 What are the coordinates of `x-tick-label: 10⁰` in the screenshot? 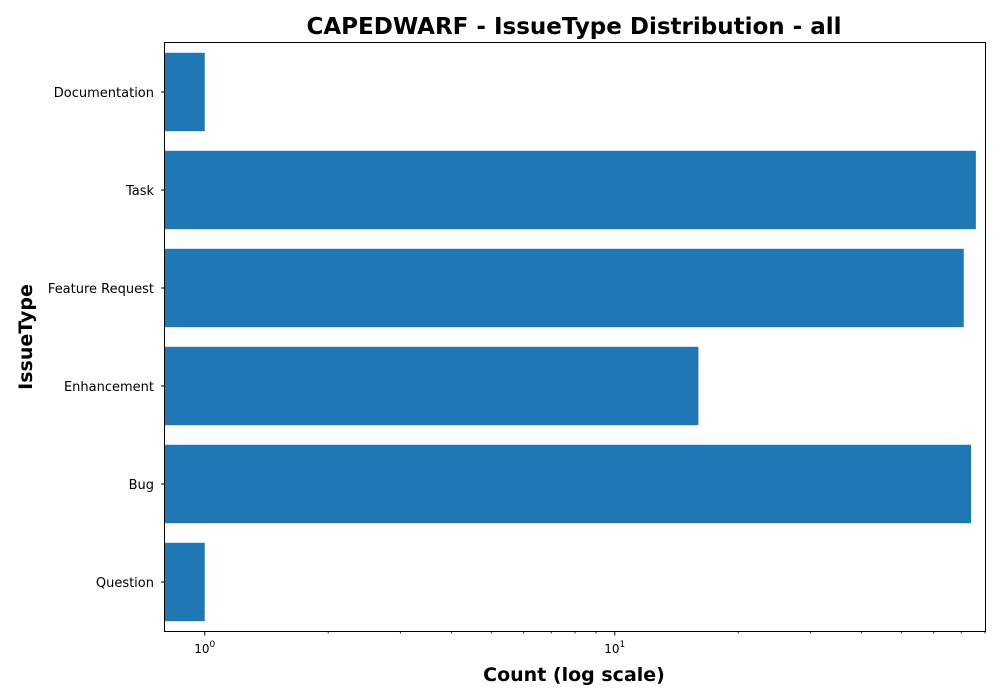 It's located at (204, 648).